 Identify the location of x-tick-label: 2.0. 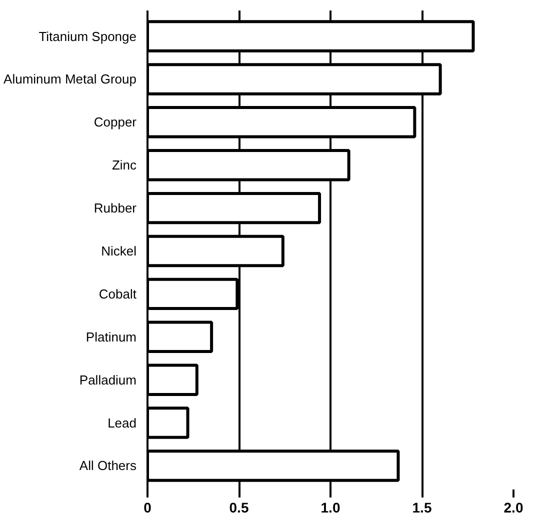
(514, 507).